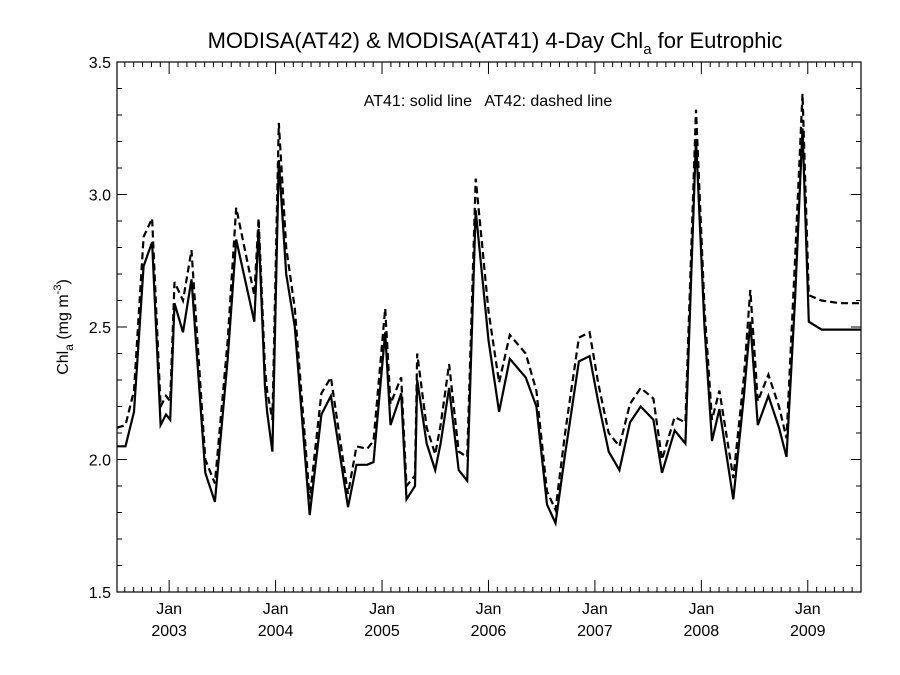 This screenshot has height=675, width=900. I want to click on y-tick-label: 1.5, so click(100, 593).